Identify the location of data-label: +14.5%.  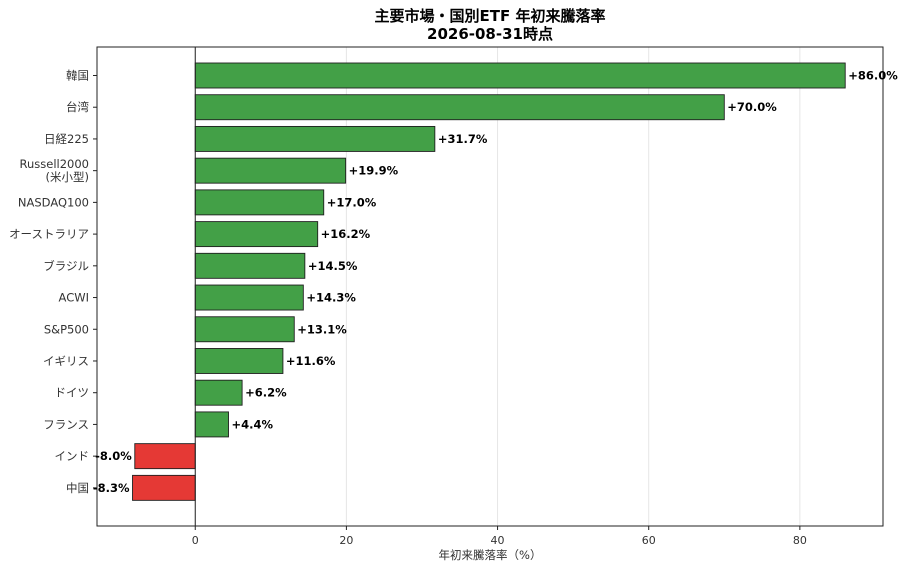
(333, 266).